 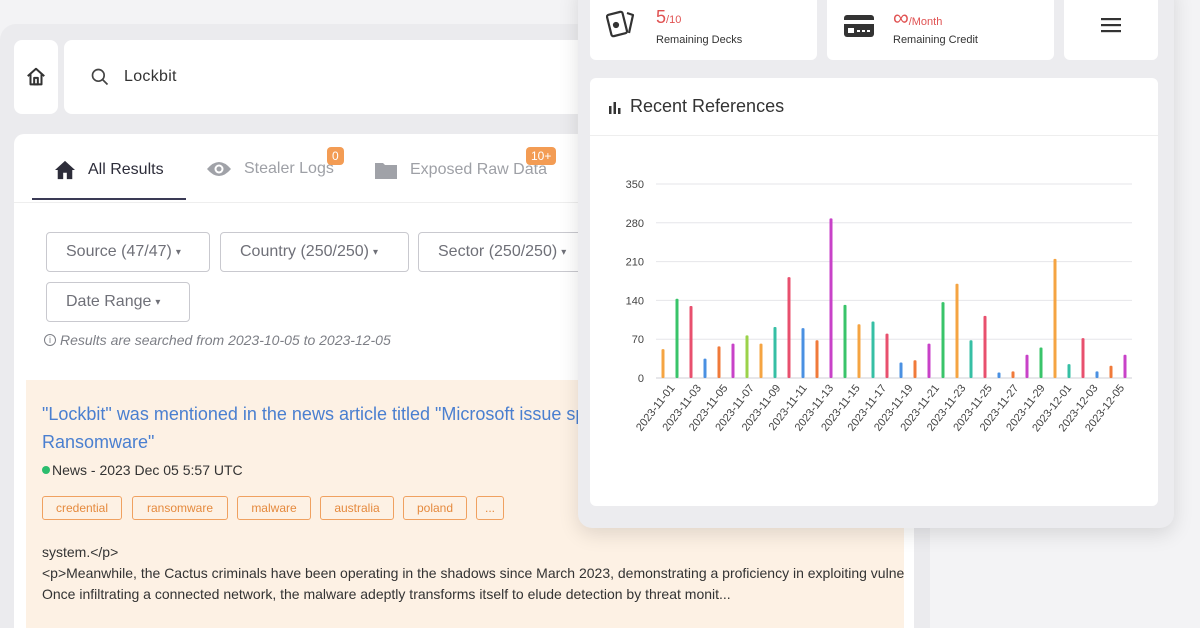 I want to click on info-icon: i, so click(x=50, y=340).